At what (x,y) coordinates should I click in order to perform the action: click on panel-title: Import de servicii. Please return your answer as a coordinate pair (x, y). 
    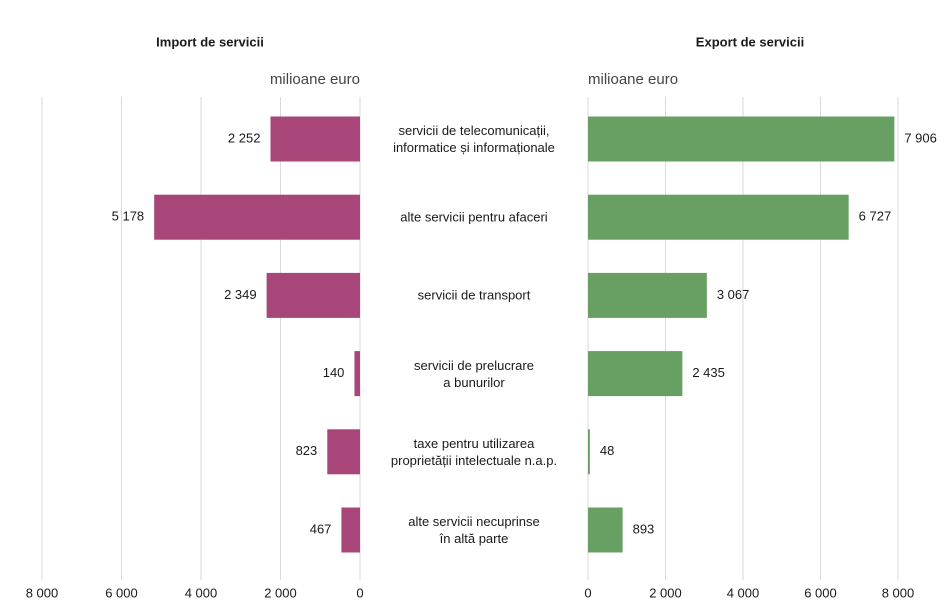
    Looking at the image, I should click on (210, 41).